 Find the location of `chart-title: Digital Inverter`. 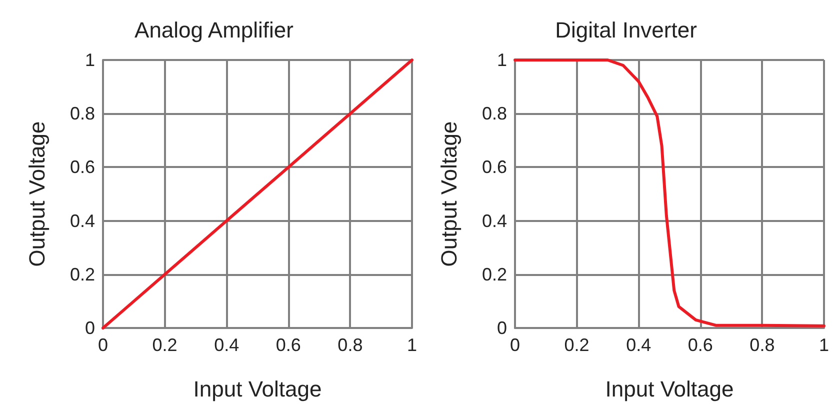

chart-title: Digital Inverter is located at coordinates (626, 30).